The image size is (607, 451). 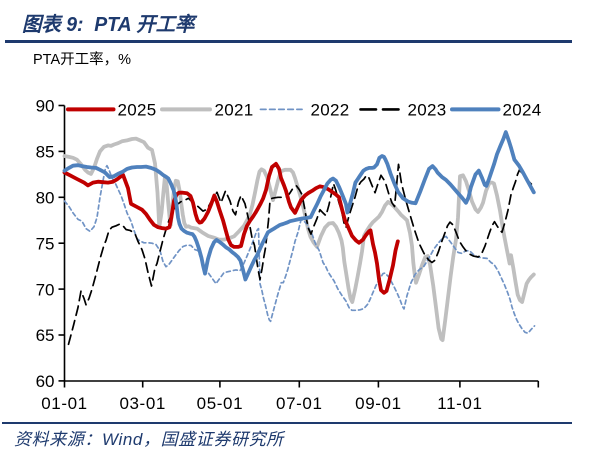 What do you see at coordinates (45, 243) in the screenshot?
I see `svg-text: 75` at bounding box center [45, 243].